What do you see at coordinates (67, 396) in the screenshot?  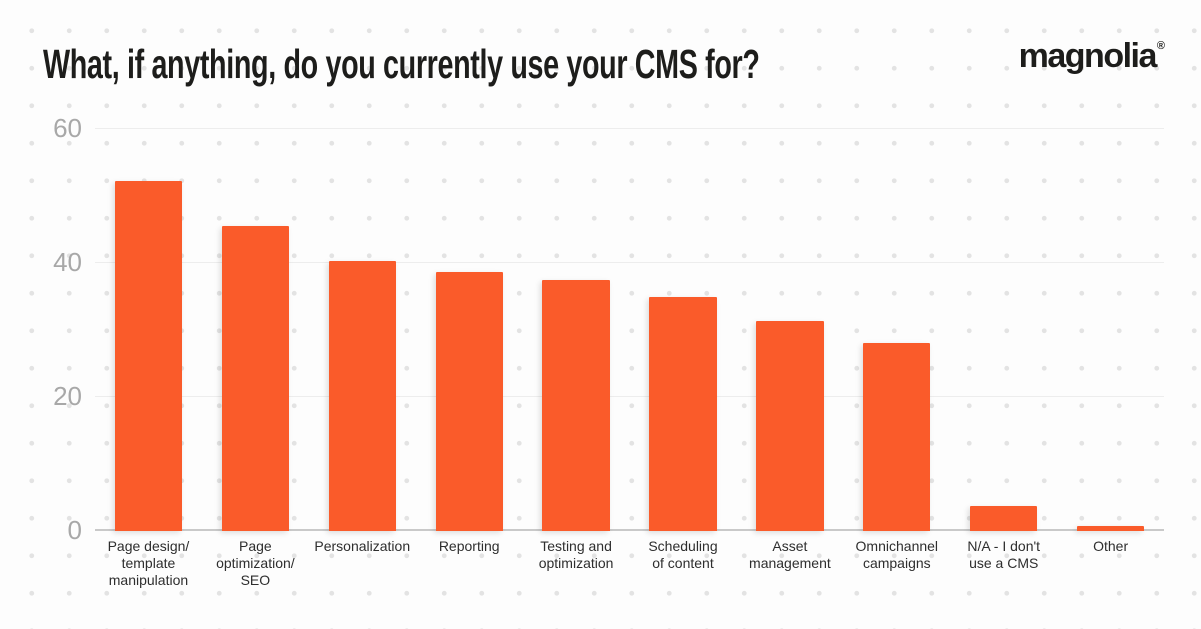 I see `y-axis-tick-label: 20` at bounding box center [67, 396].